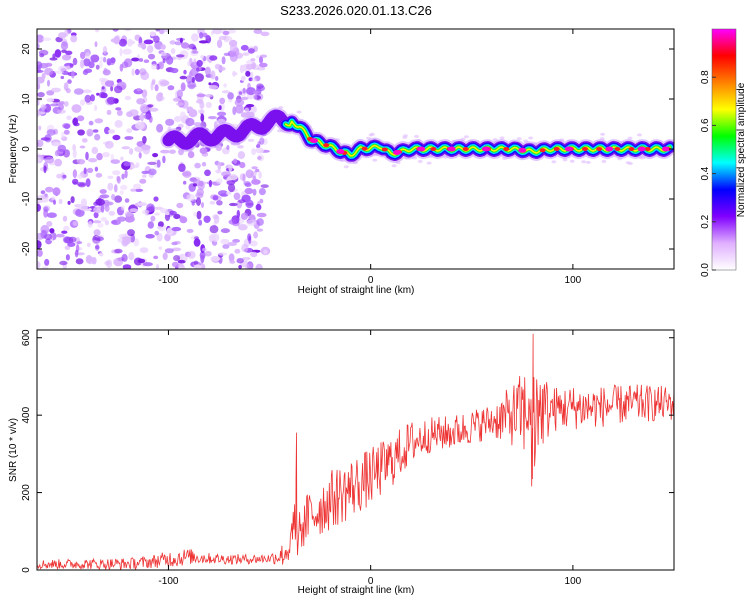 The width and height of the screenshot is (750, 600). Describe the element at coordinates (705, 77) in the screenshot. I see `colorbar-tick-label: 0.8` at that location.